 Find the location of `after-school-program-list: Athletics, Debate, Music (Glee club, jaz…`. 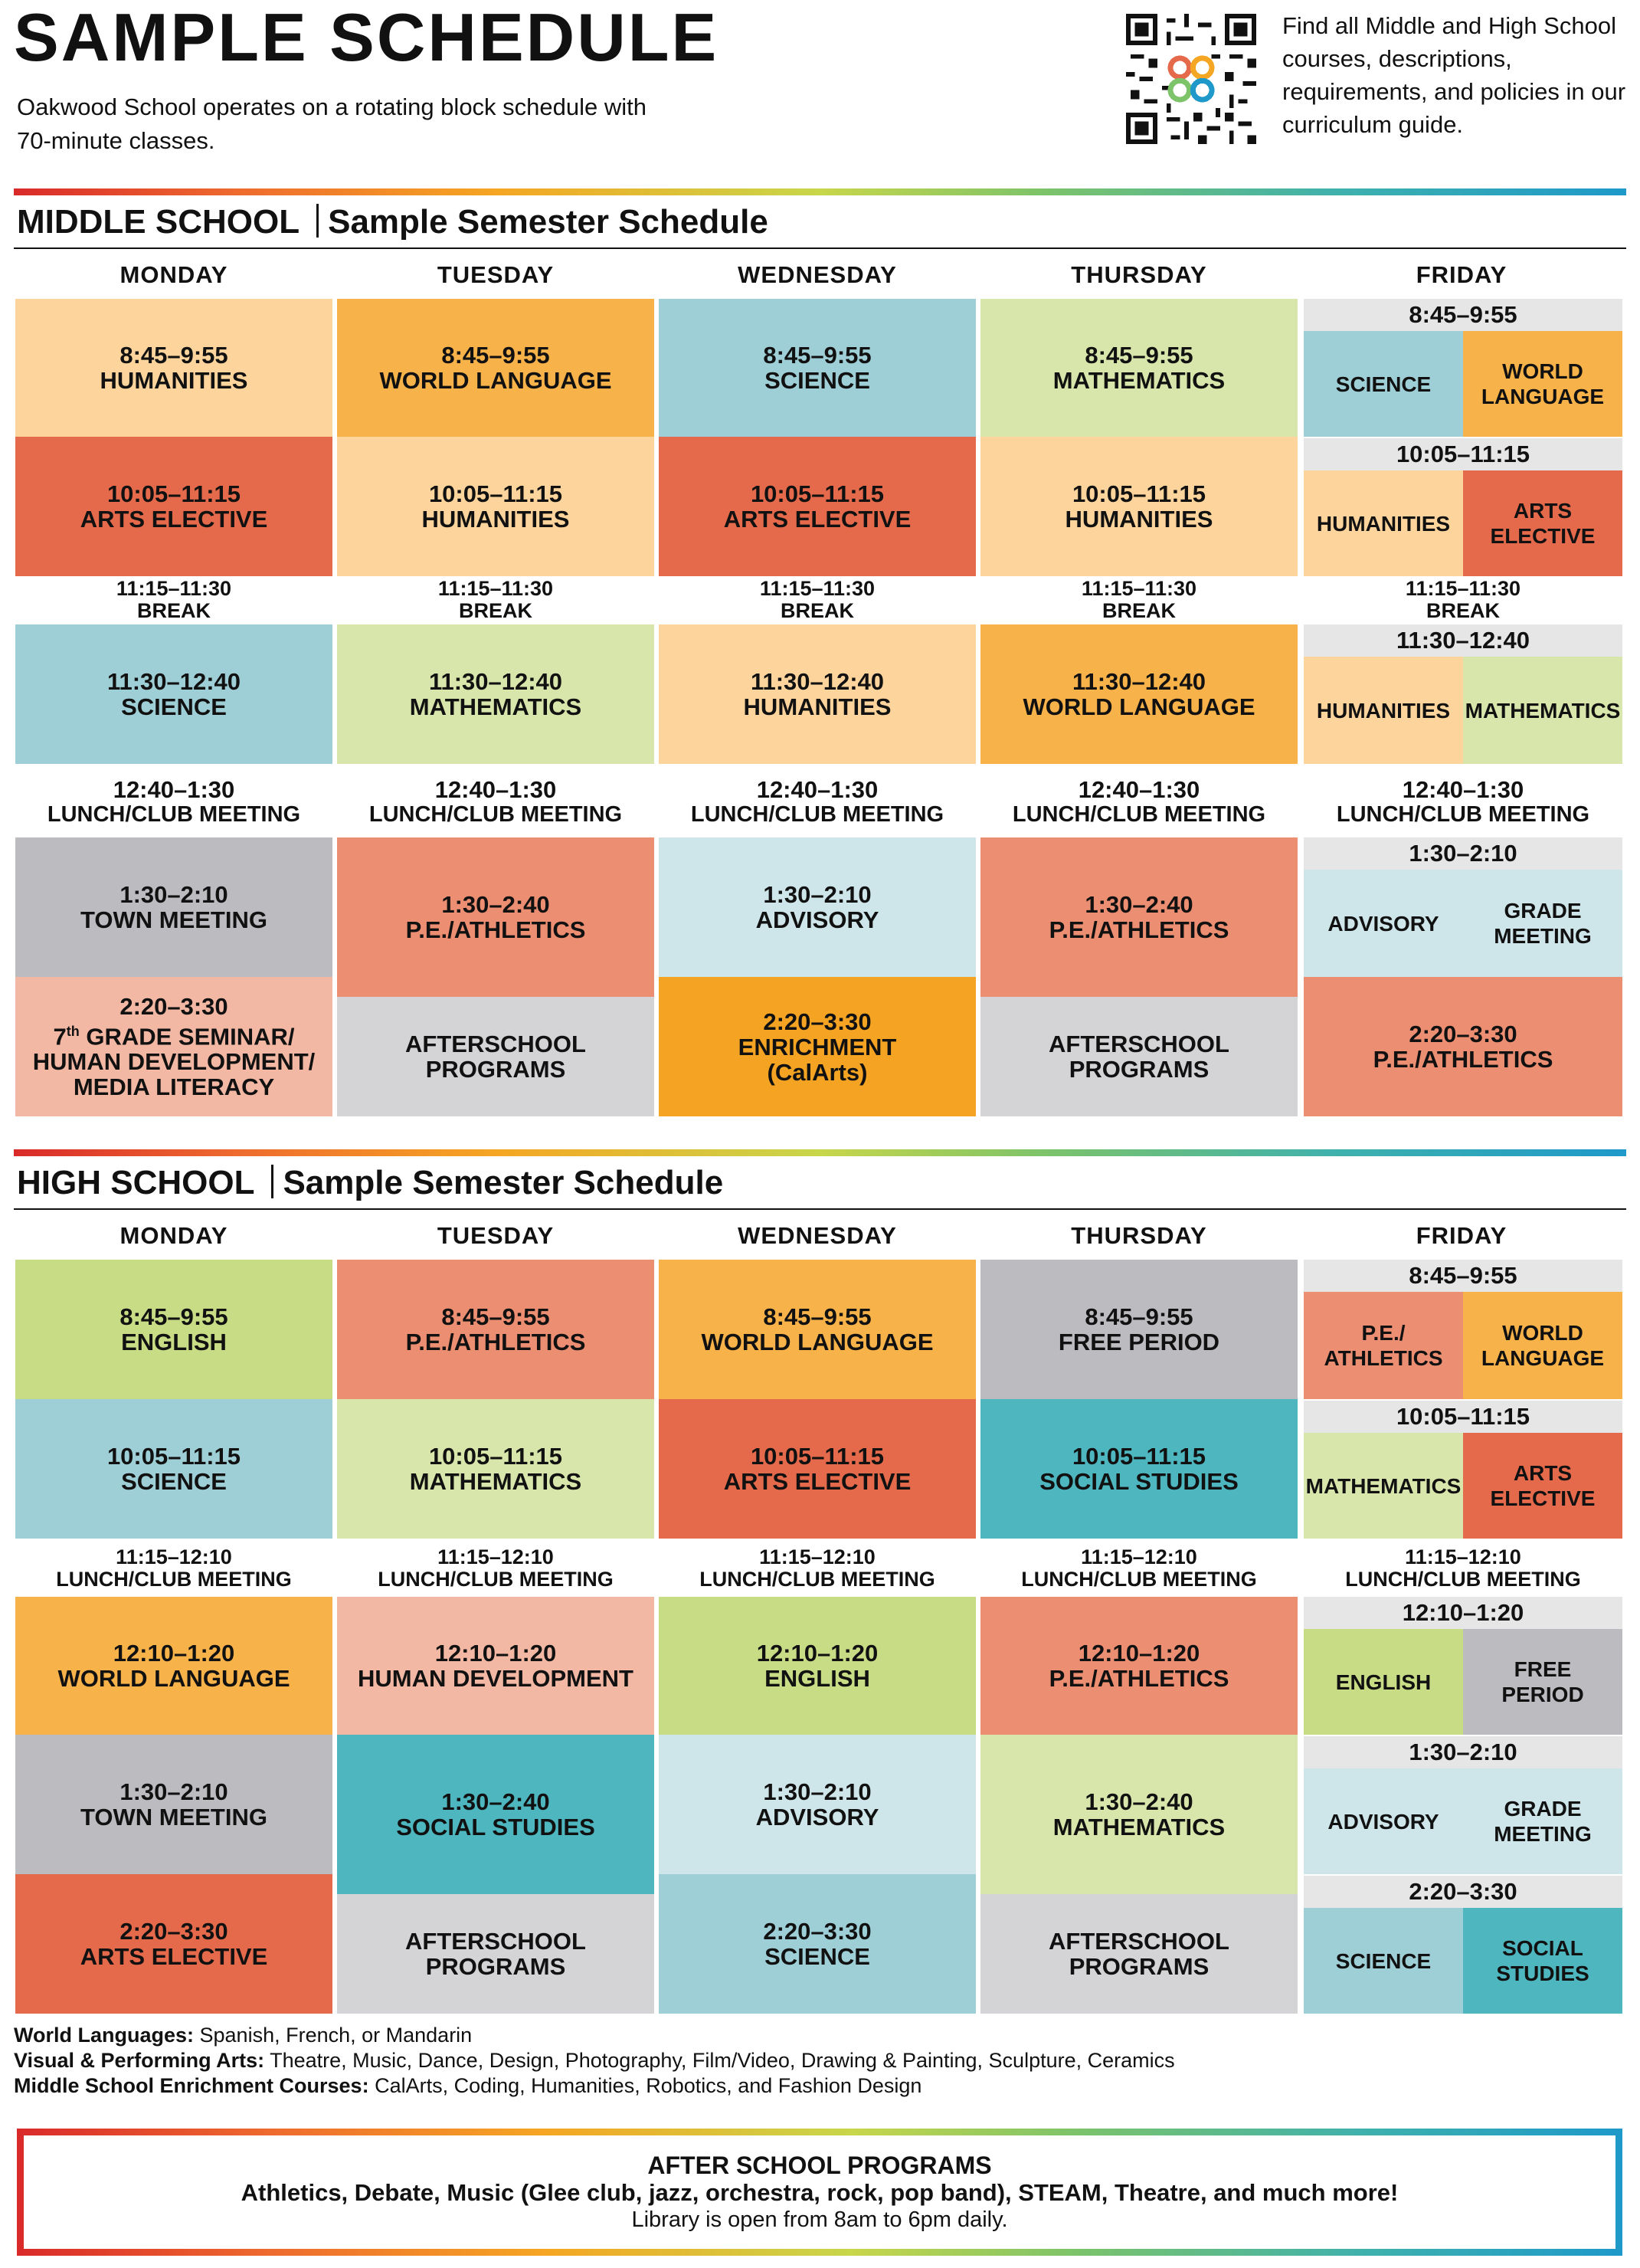

after-school-program-list: Athletics, Debate, Music (Glee club, jaz… is located at coordinates (820, 2192).